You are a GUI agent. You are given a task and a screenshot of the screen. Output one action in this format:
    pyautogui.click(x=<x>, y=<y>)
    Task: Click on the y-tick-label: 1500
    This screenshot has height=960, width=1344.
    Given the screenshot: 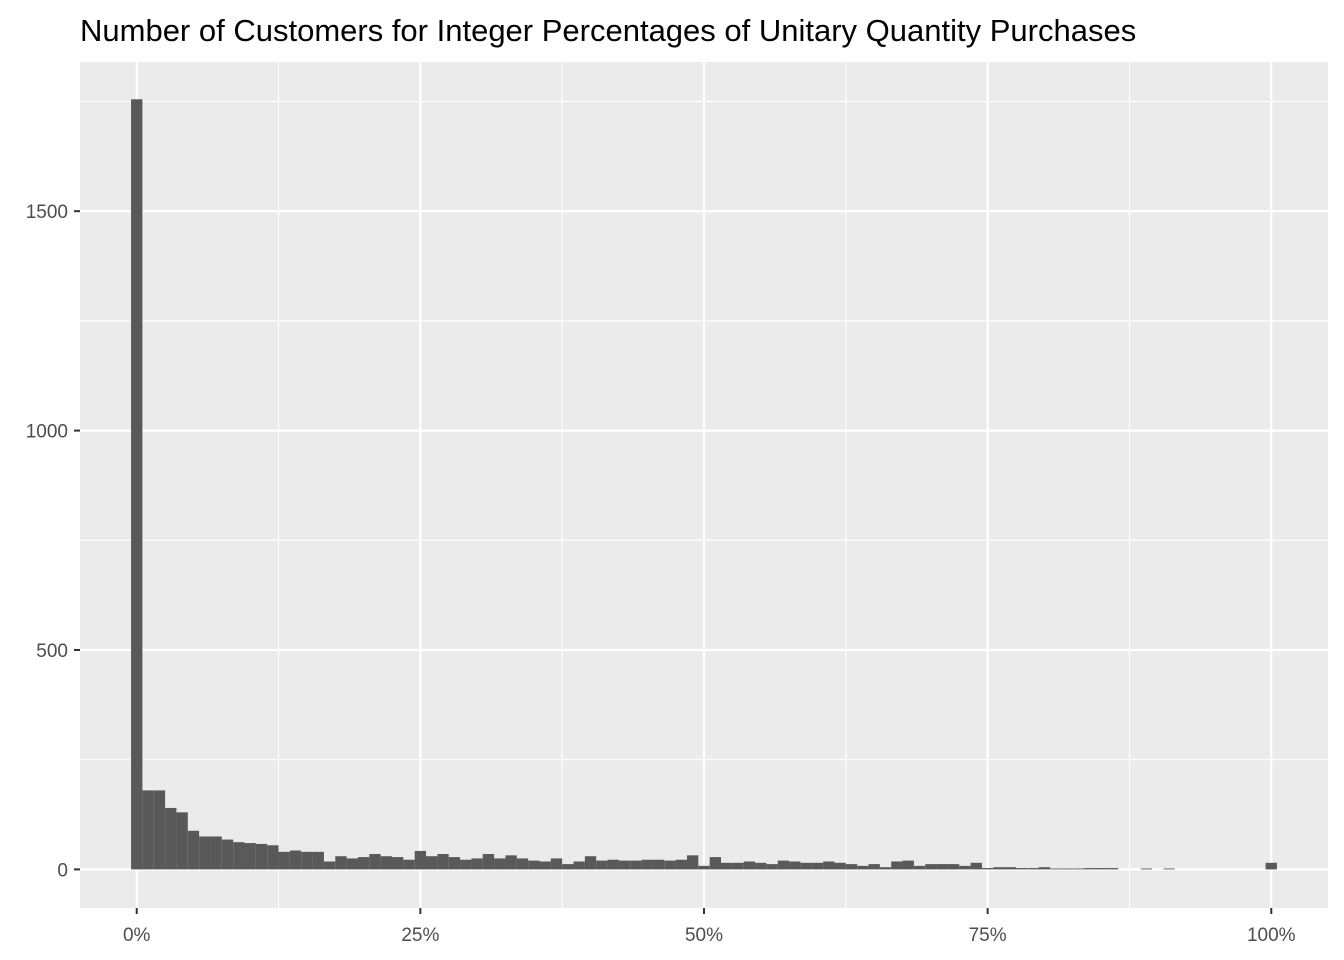 What is the action you would take?
    pyautogui.click(x=47, y=212)
    